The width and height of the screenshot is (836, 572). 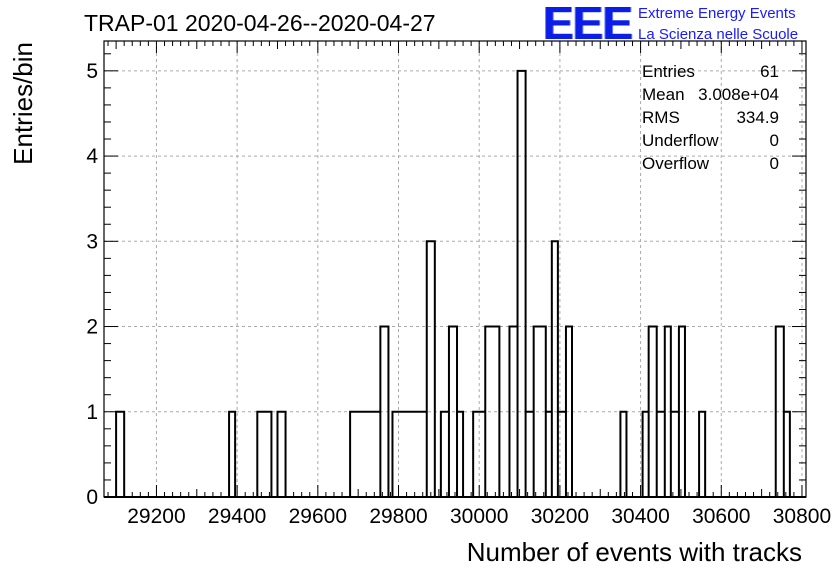 What do you see at coordinates (318, 516) in the screenshot?
I see `x-tick-label: 29600` at bounding box center [318, 516].